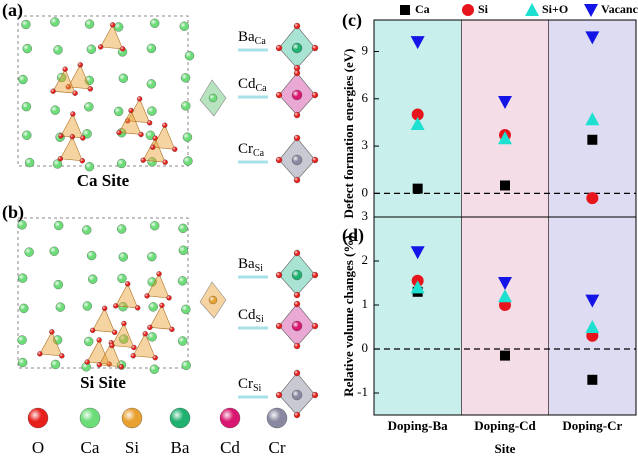 The height and width of the screenshot is (459, 638). Describe the element at coordinates (365, 97) in the screenshot. I see `y-tick-label: 6` at that location.